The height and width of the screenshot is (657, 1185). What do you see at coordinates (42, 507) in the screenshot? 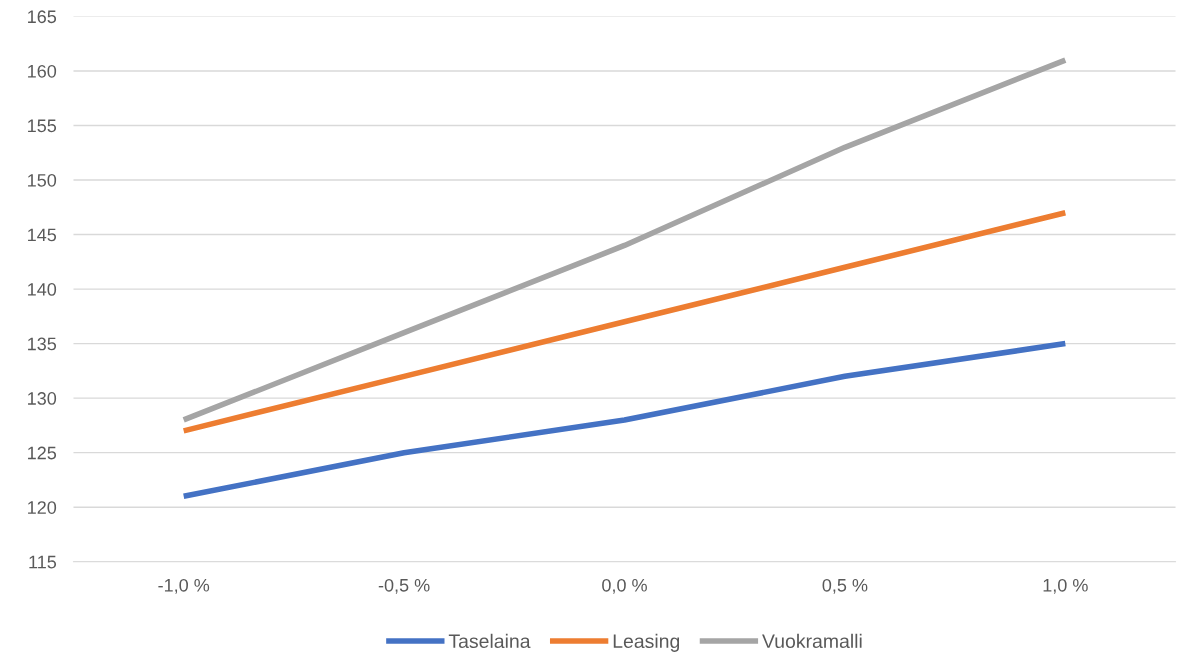
I see `y-tick-label: 120` at bounding box center [42, 507].